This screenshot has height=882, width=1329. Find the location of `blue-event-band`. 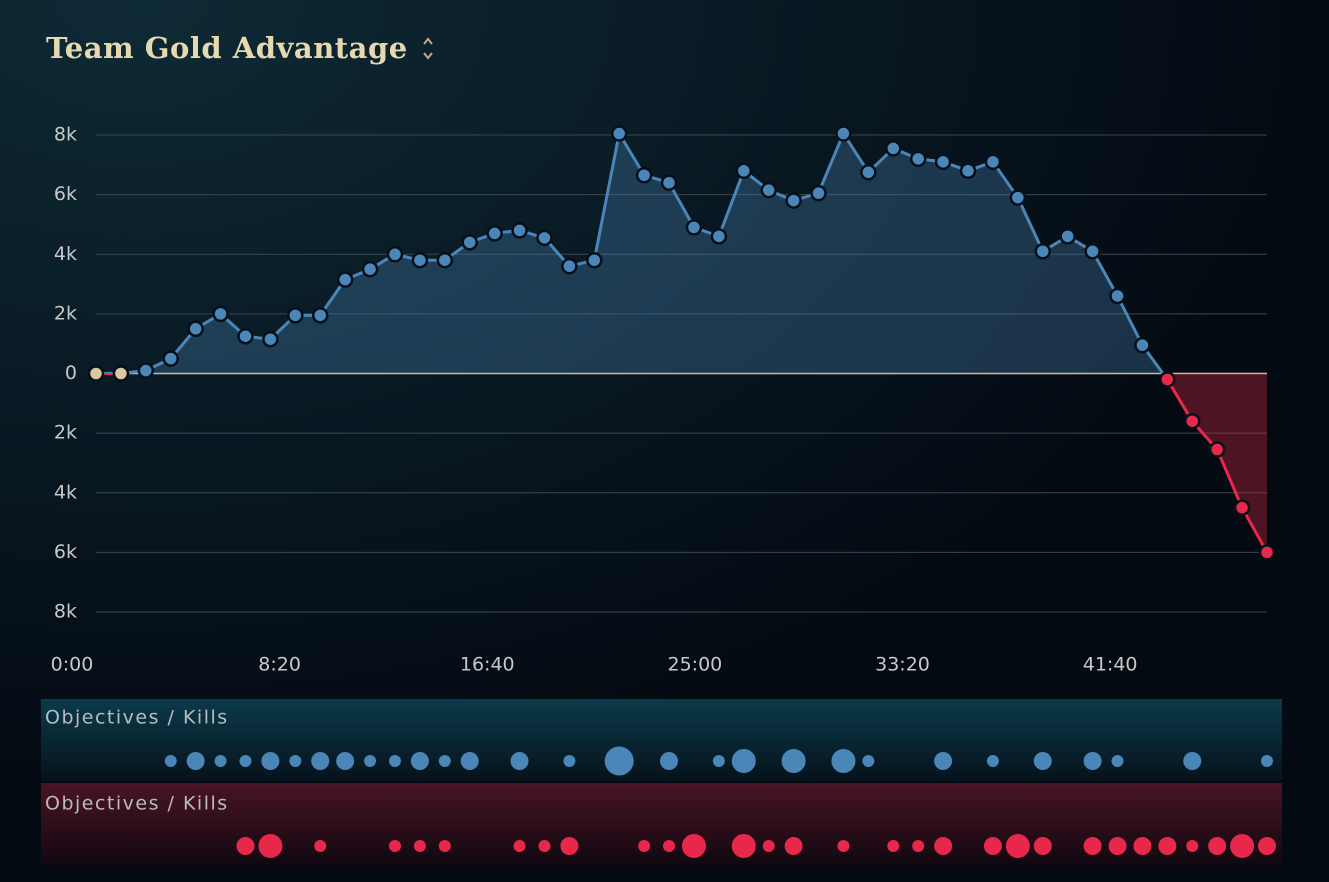

blue-event-band is located at coordinates (661, 740).